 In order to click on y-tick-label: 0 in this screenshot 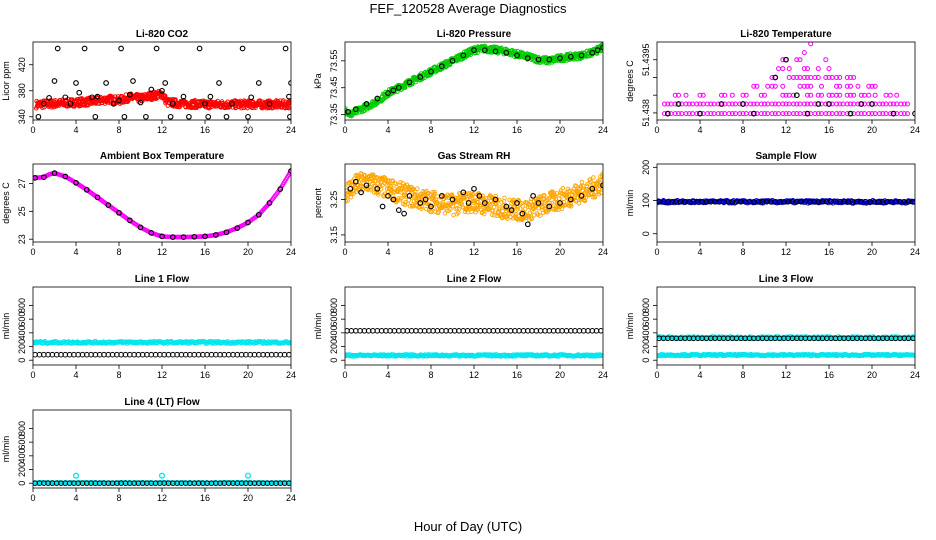, I will do `click(22, 483)`.